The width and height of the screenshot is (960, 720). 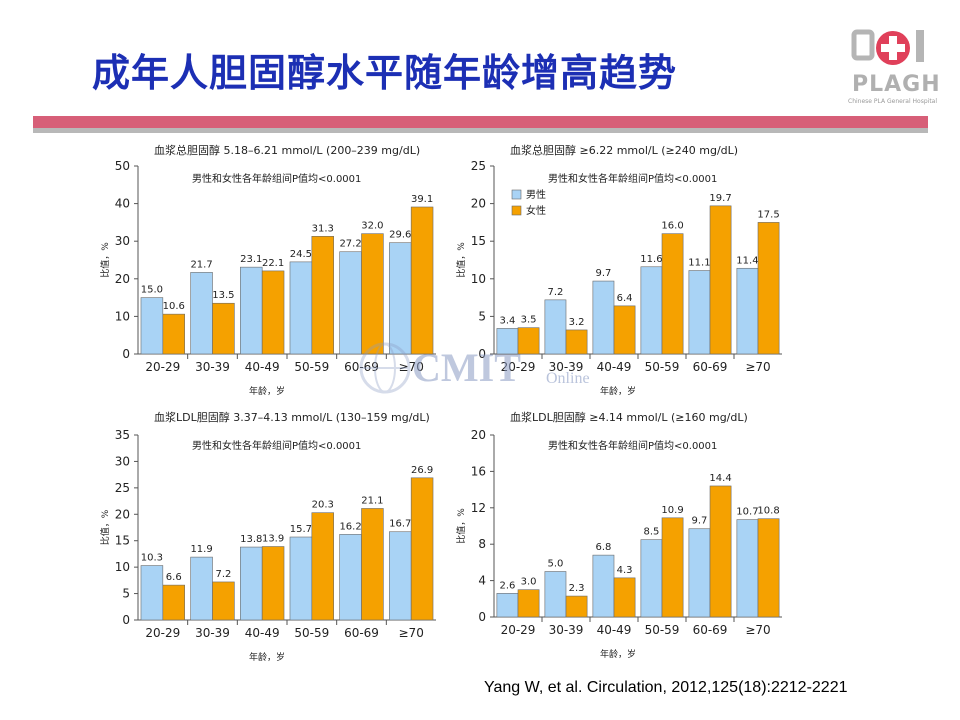 I want to click on bar-value-label: 6.6, so click(x=174, y=577).